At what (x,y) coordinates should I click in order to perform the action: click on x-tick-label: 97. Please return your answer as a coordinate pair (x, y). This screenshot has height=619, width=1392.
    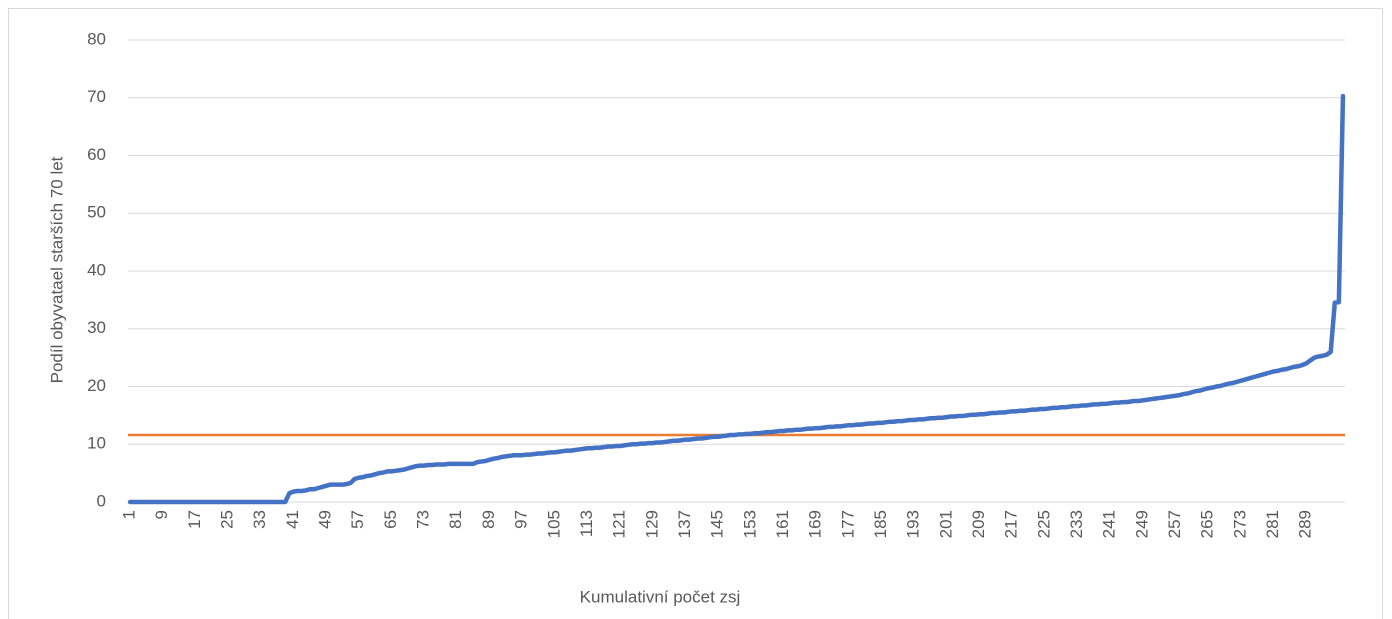
    Looking at the image, I should click on (521, 519).